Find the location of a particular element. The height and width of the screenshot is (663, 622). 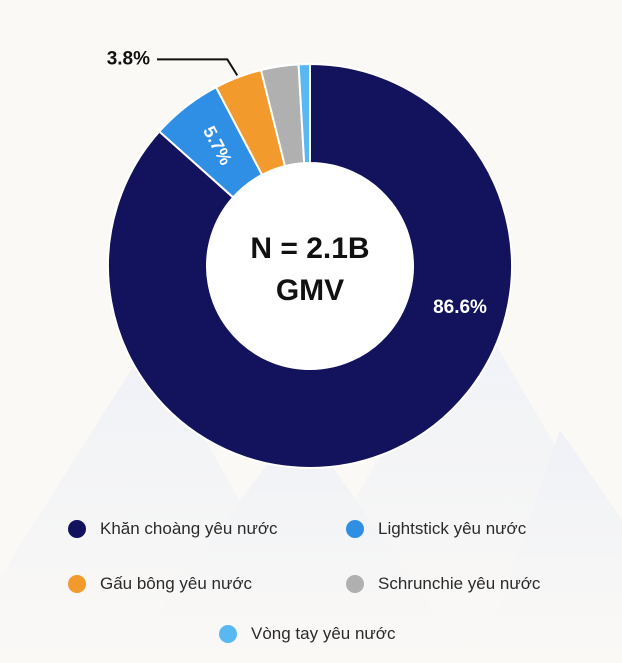

legend-swatch-schrunchie is located at coordinates (355, 584).